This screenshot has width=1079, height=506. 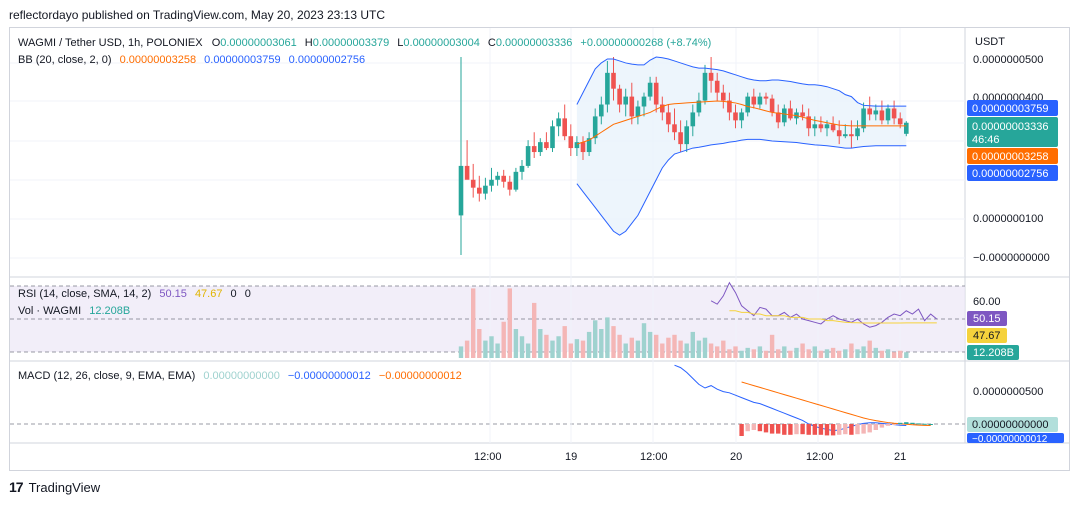 What do you see at coordinates (987, 302) in the screenshot?
I see `rsi-tick: 60.00` at bounding box center [987, 302].